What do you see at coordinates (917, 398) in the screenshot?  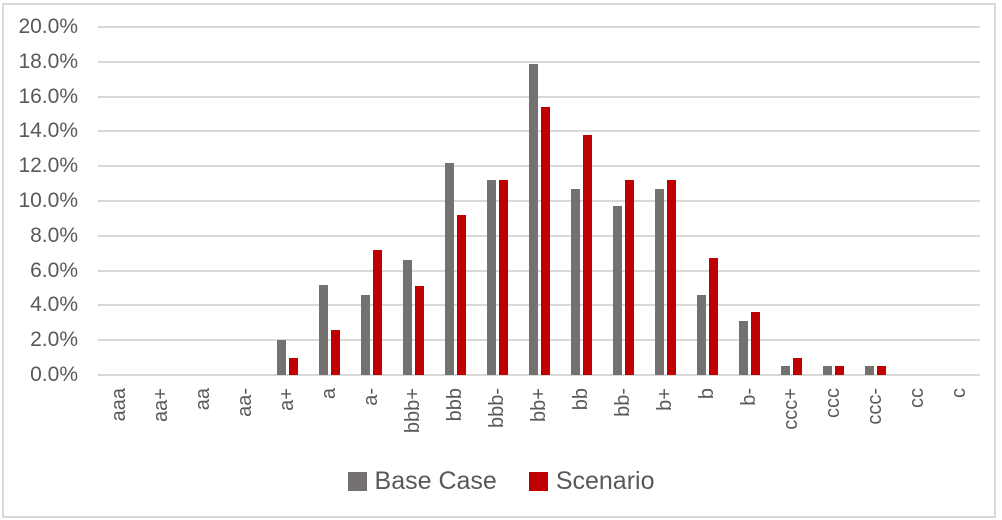 I see `x-tick-label-cc: cc` at bounding box center [917, 398].